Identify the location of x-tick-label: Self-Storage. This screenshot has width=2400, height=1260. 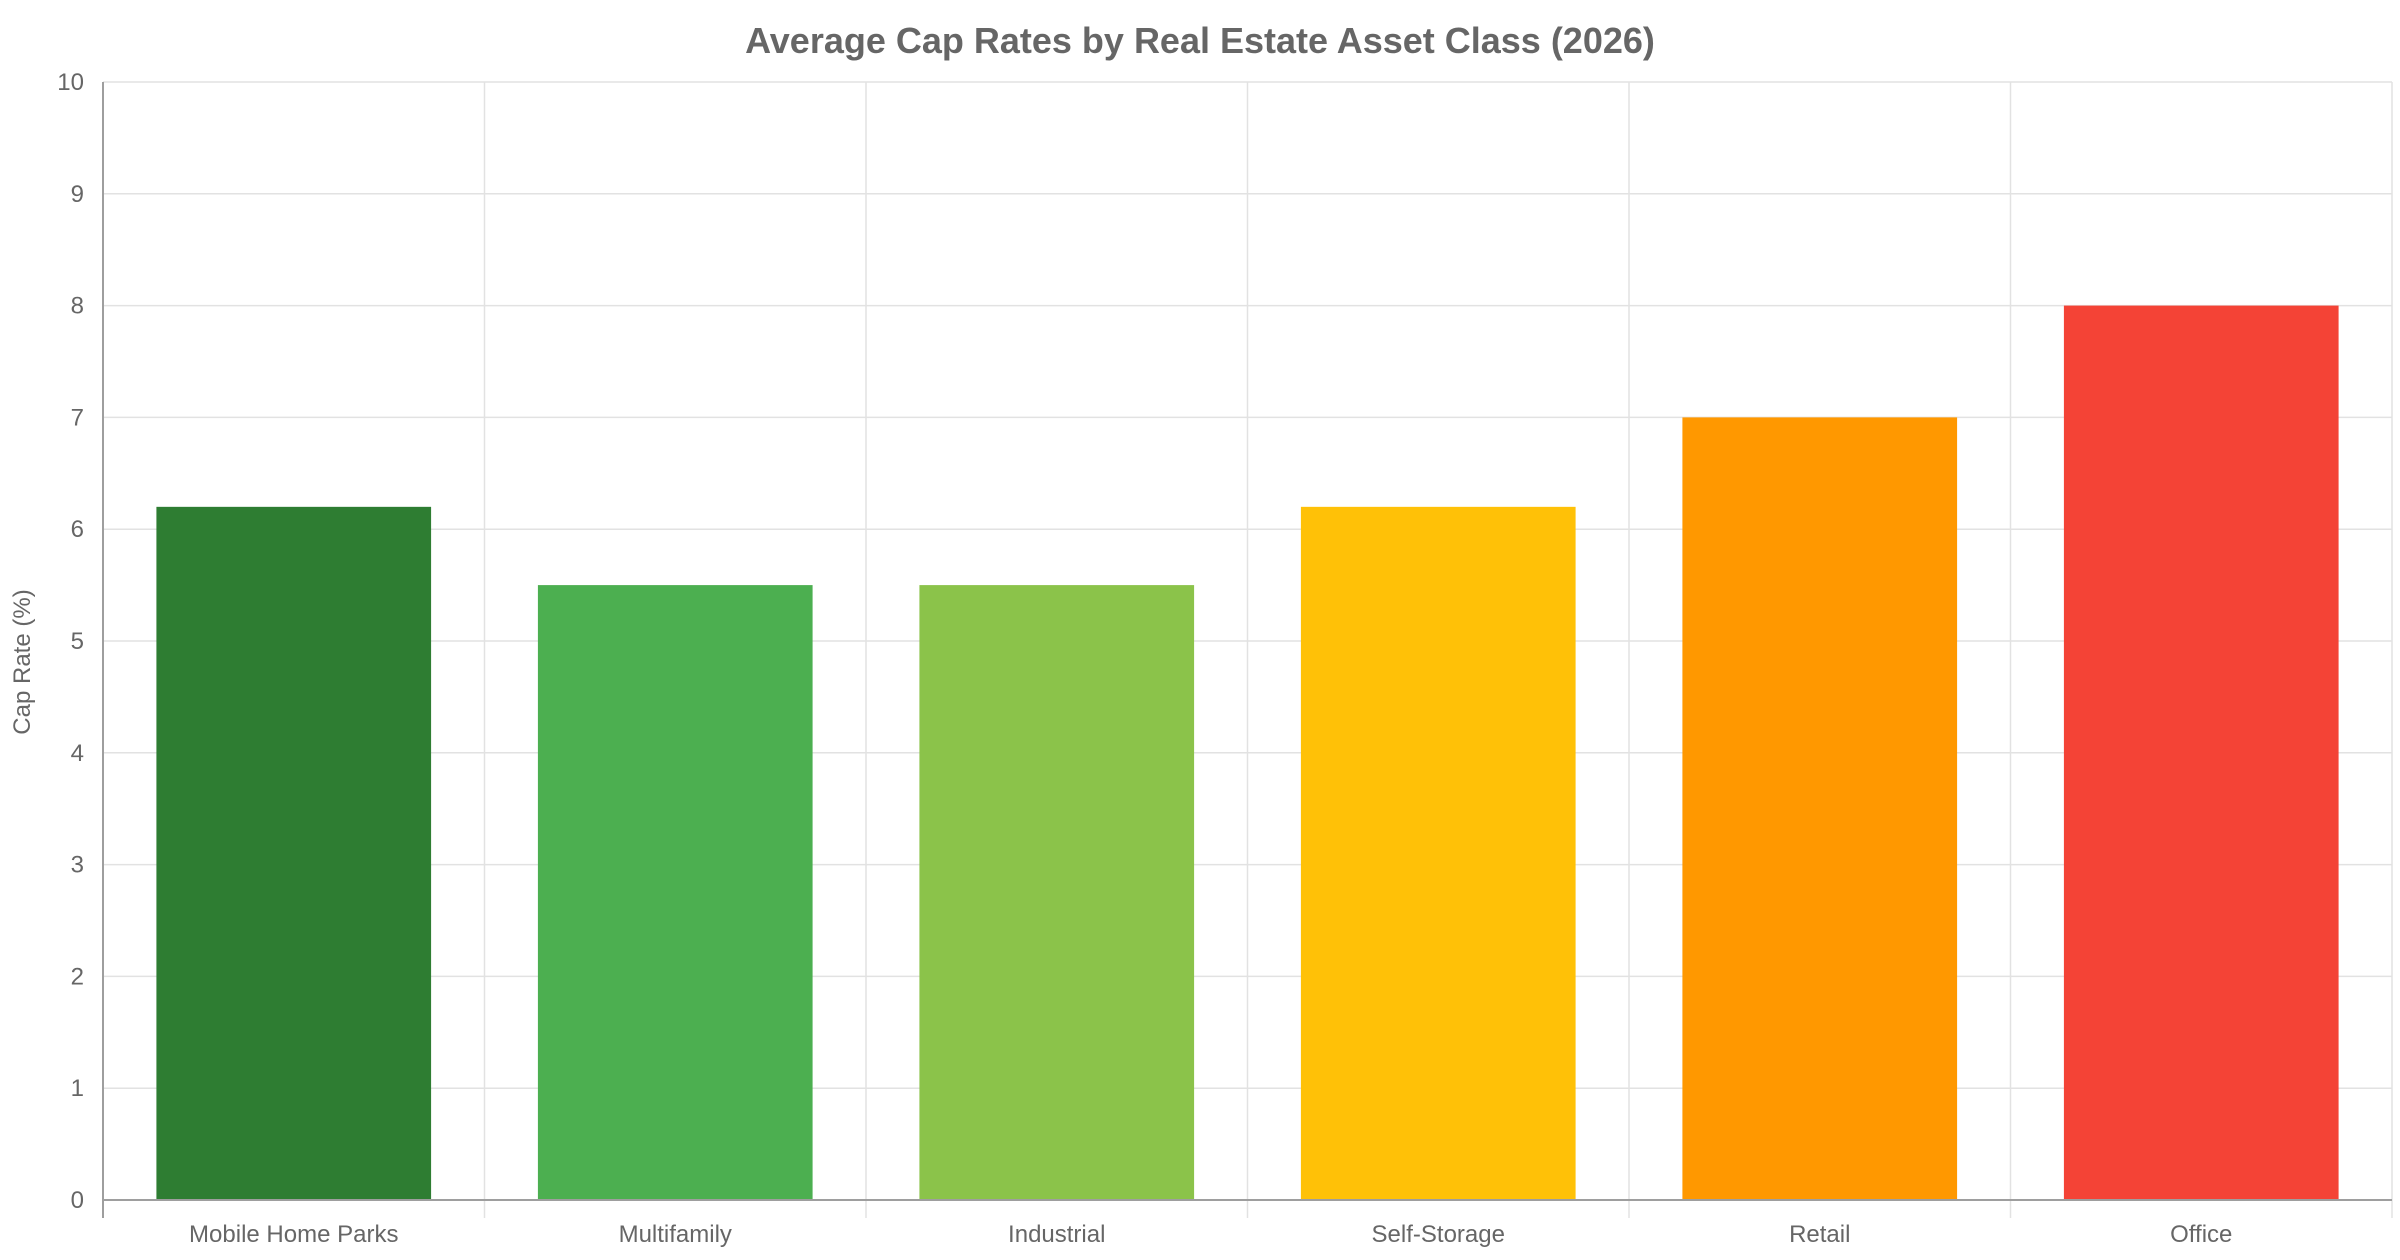
(1438, 1234).